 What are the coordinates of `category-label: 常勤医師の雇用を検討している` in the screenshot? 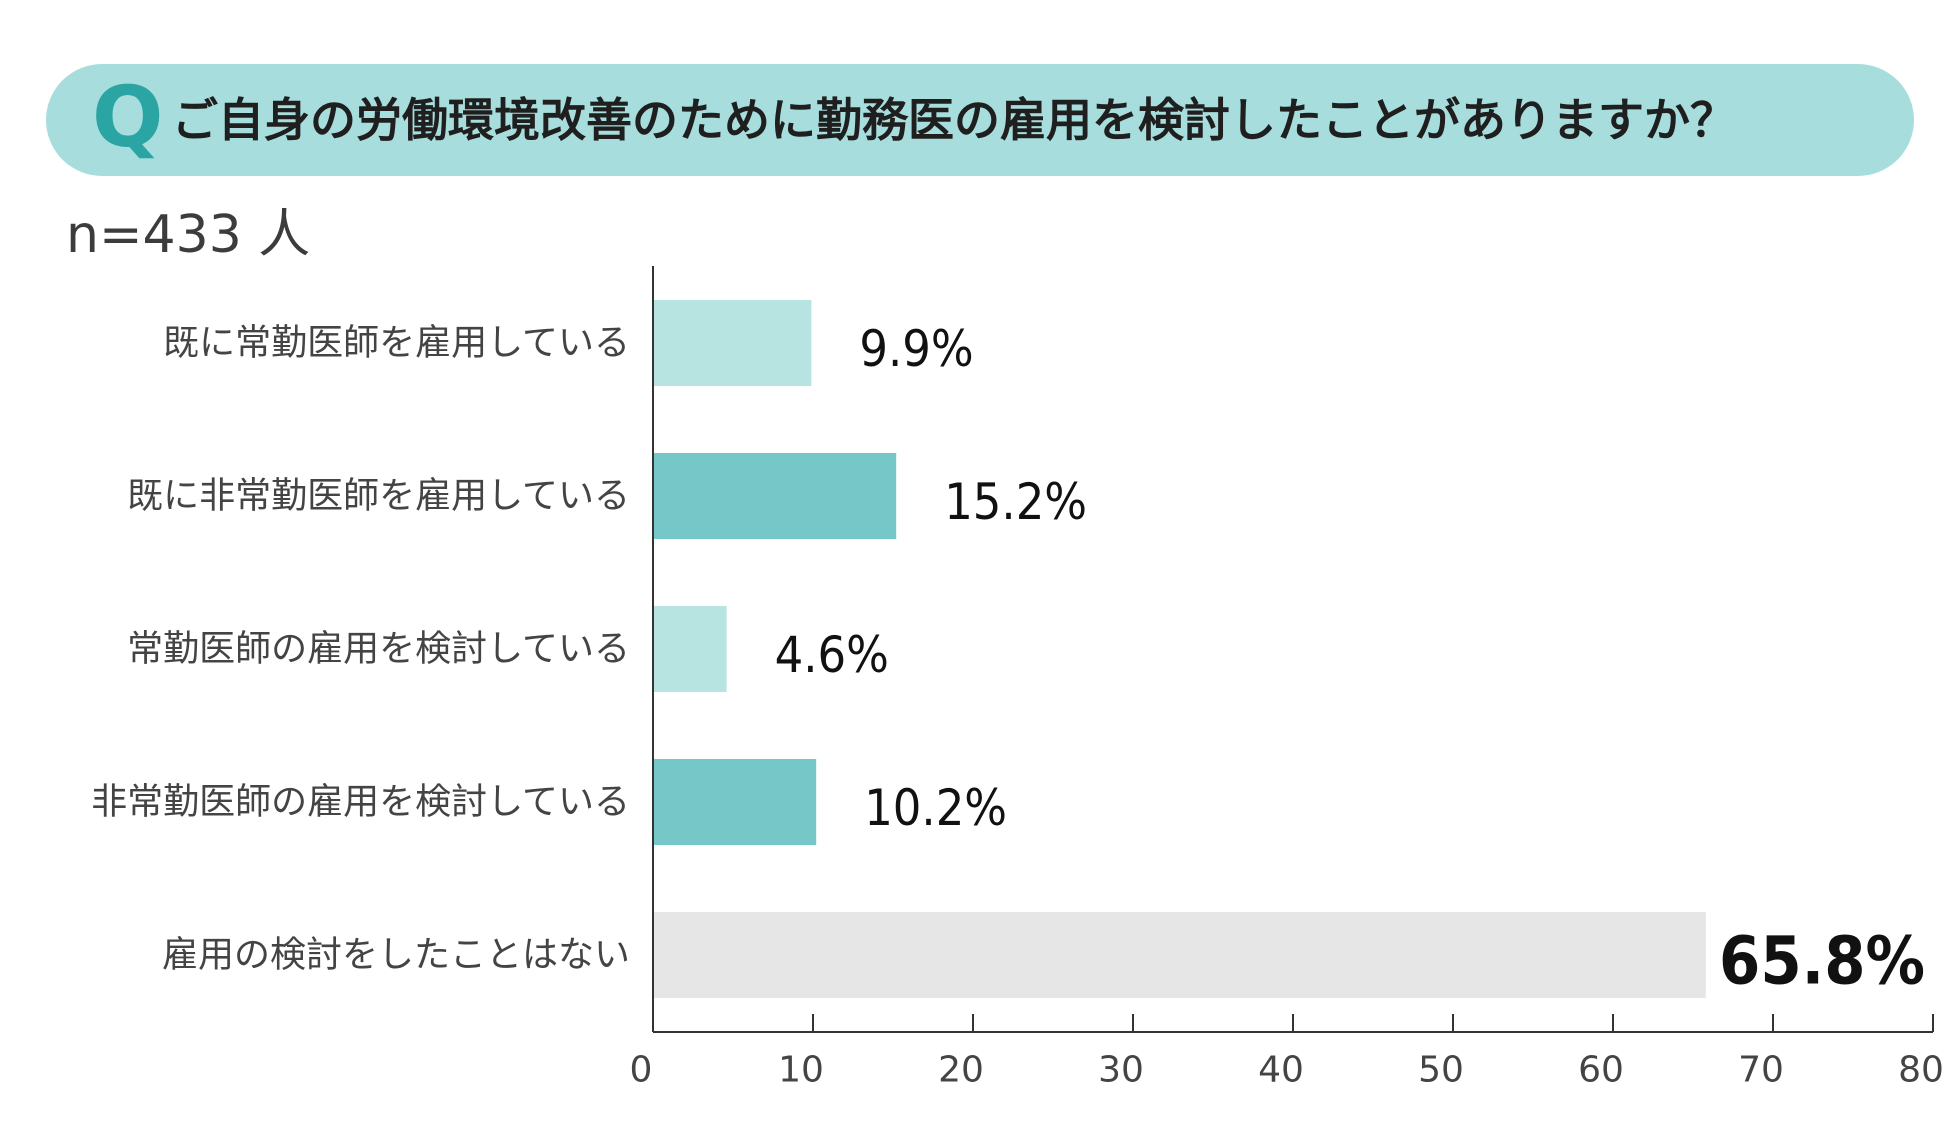 It's located at (378, 649).